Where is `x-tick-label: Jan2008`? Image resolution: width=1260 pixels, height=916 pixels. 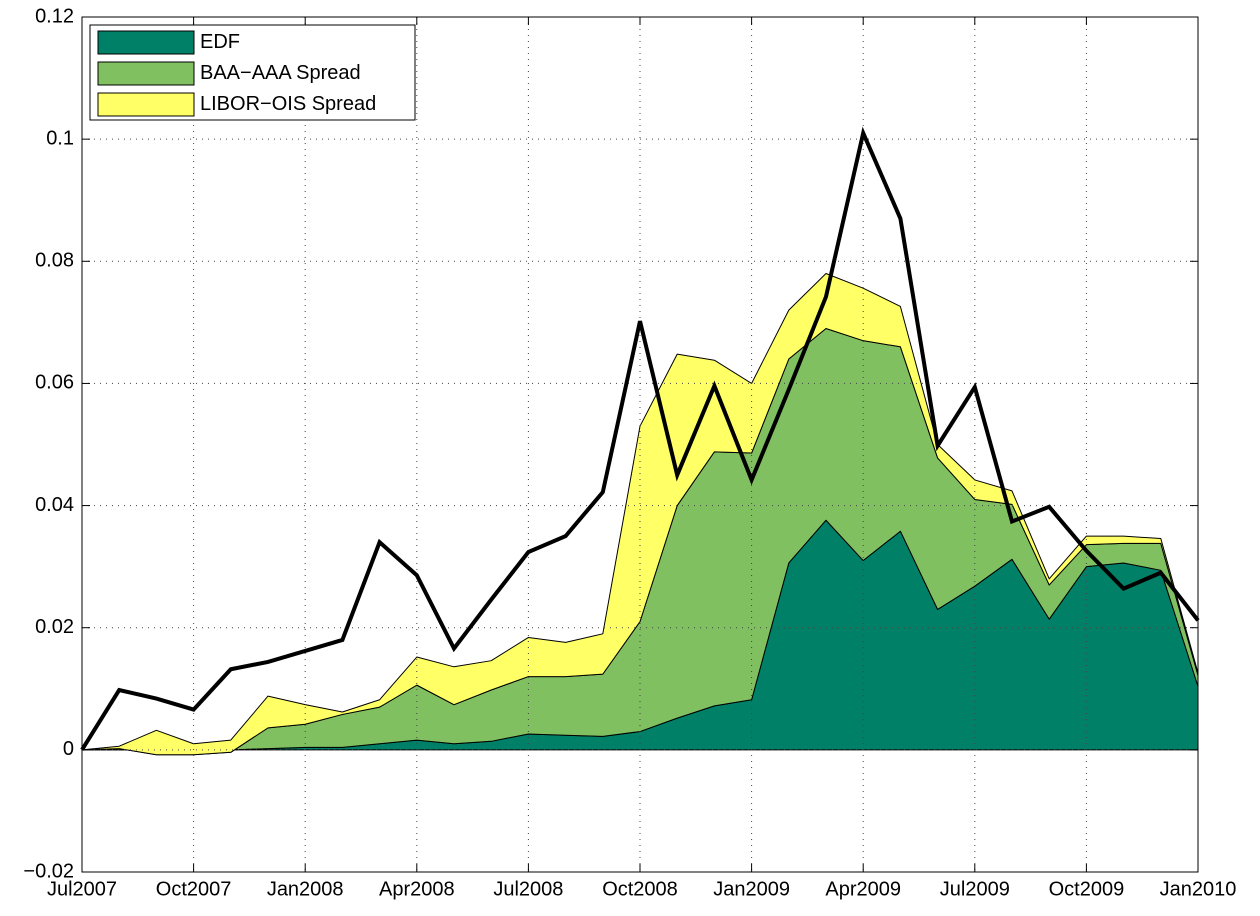
x-tick-label: Jan2008 is located at coordinates (305, 889).